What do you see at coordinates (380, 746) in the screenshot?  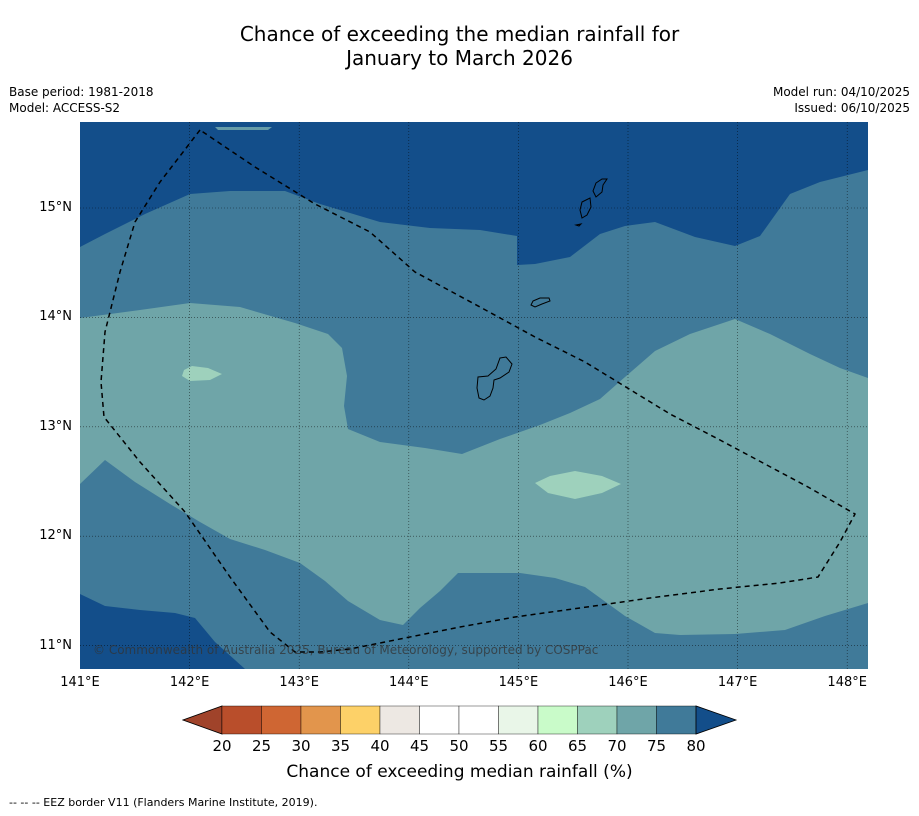 I see `colorbar-tick-label: 40` at bounding box center [380, 746].